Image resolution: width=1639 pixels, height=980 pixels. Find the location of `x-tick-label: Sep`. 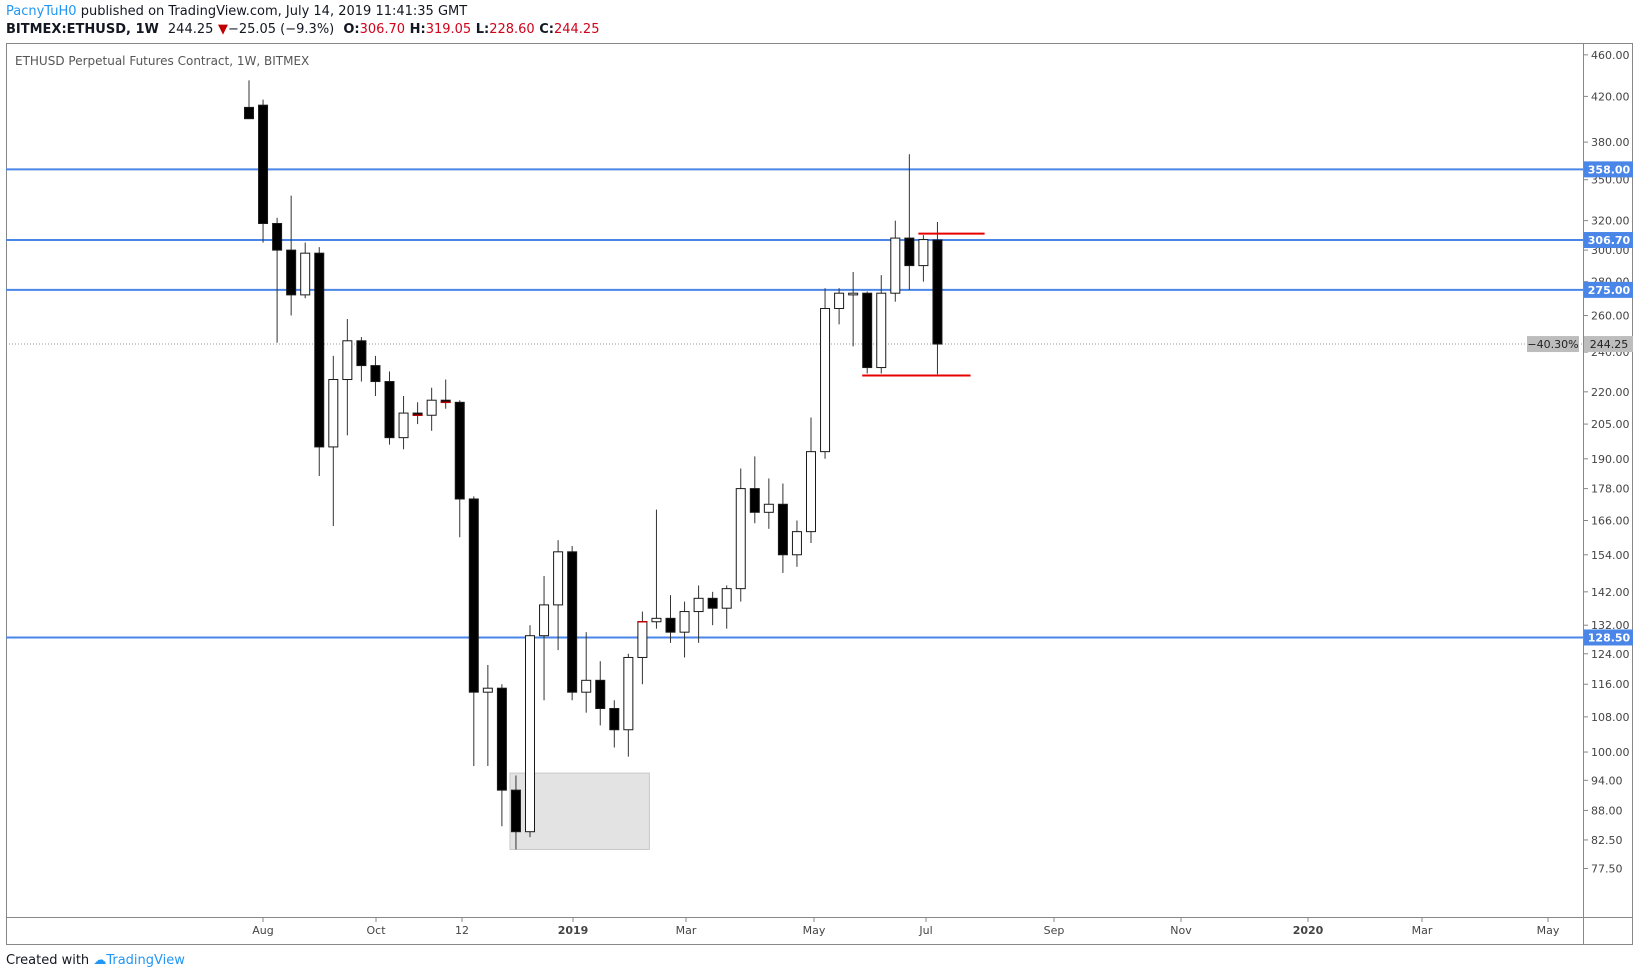

x-tick-label: Sep is located at coordinates (1054, 930).